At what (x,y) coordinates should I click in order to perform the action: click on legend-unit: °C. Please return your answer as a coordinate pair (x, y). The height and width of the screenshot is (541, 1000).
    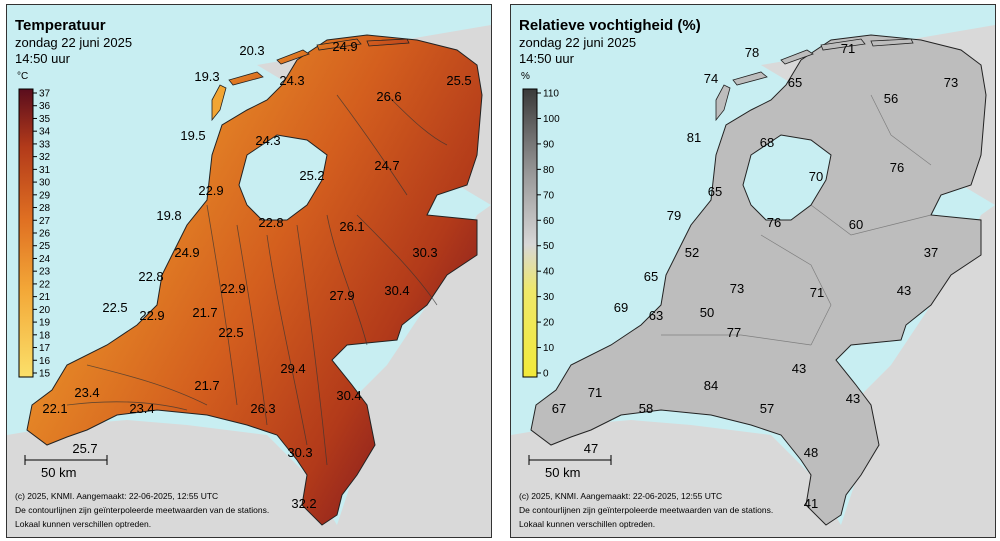
    Looking at the image, I should click on (23, 76).